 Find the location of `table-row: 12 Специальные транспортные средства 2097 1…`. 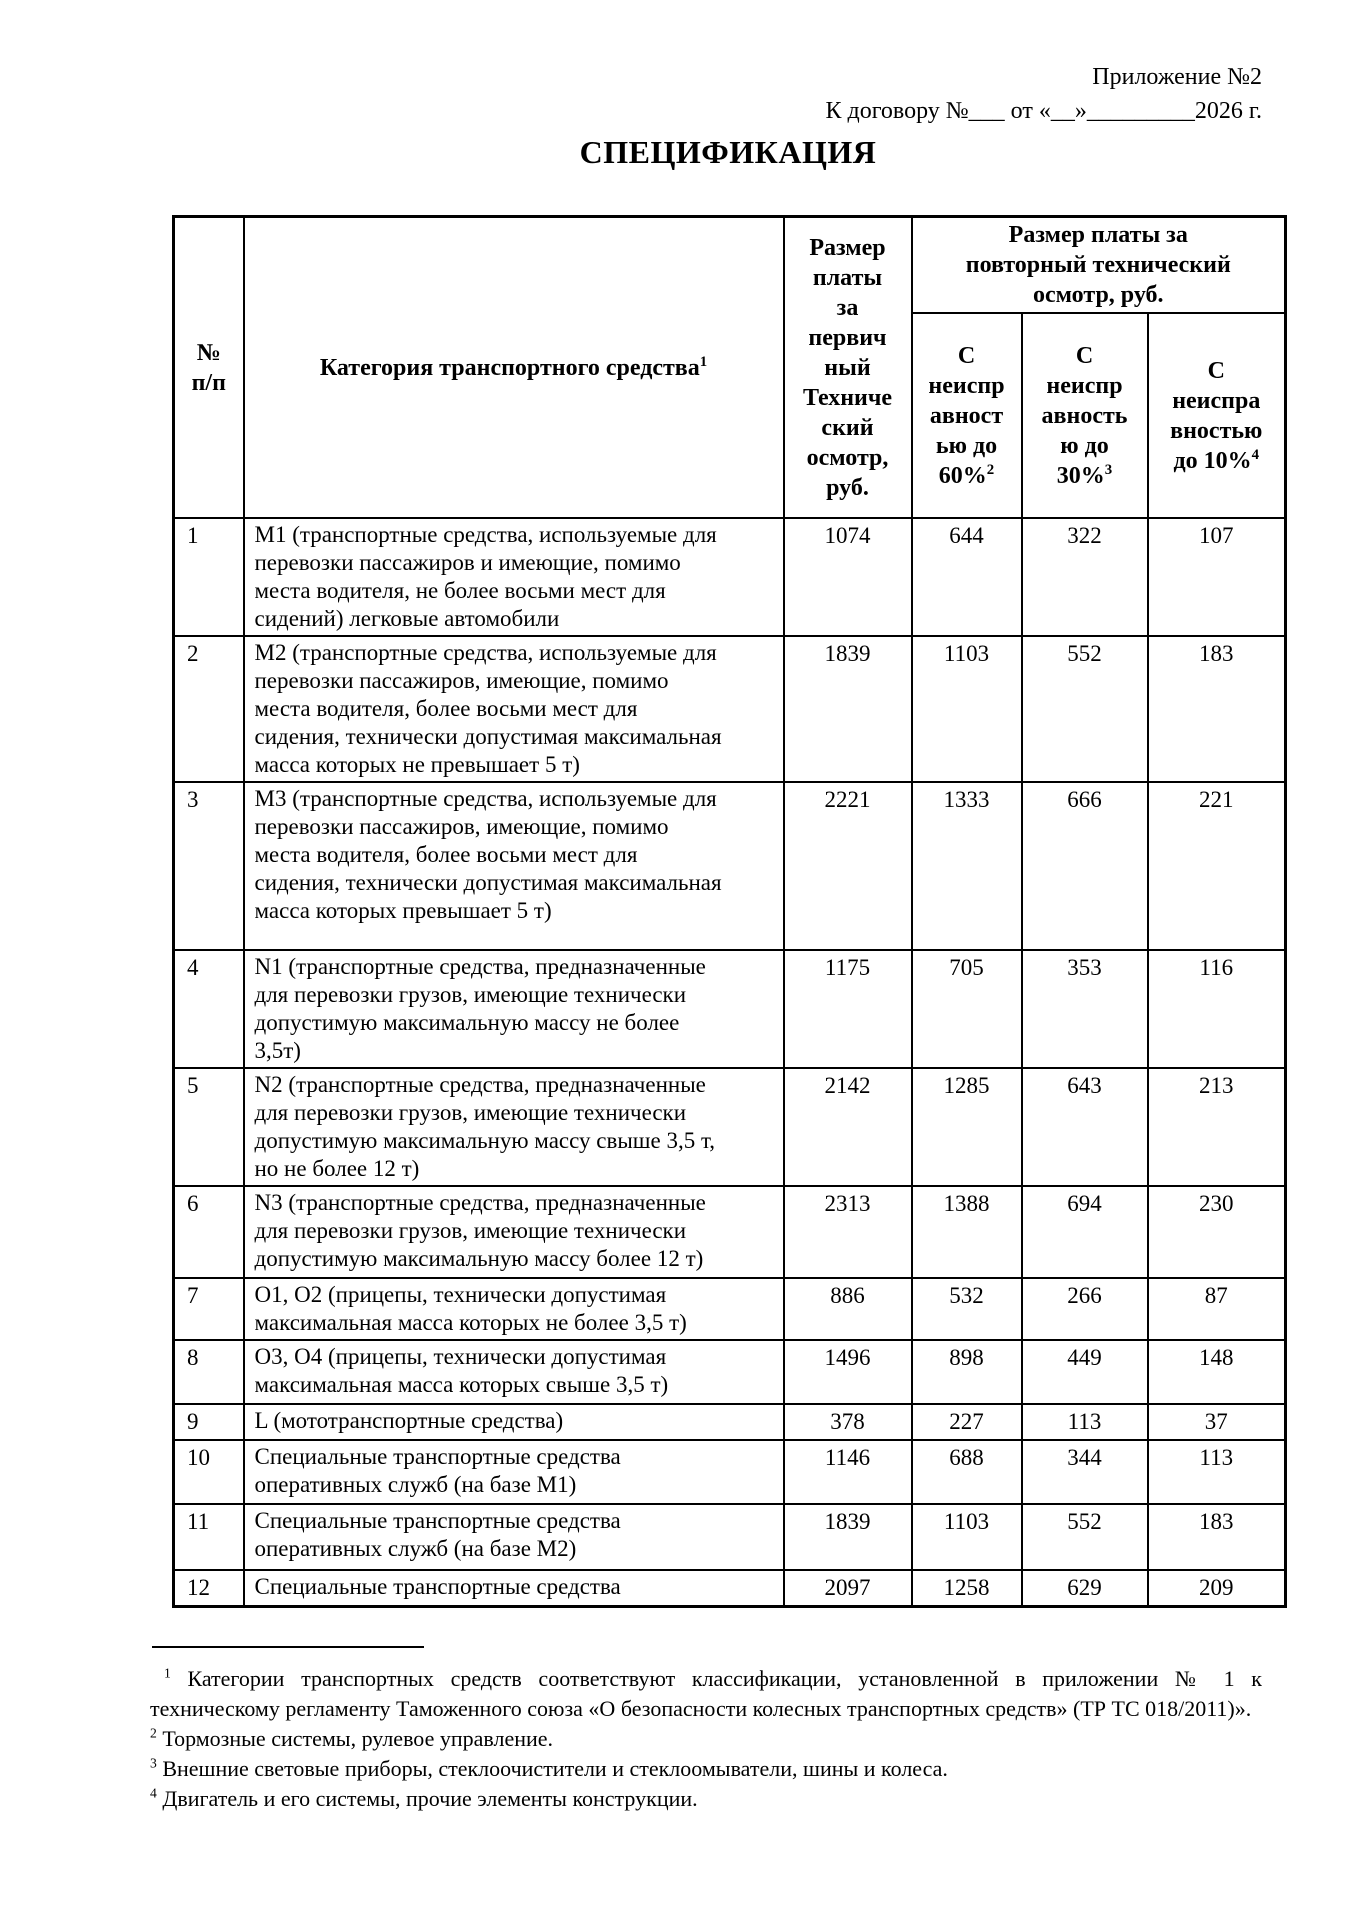

table-row: 12 Специальные транспортные средства 2097 1… is located at coordinates (729, 1588).